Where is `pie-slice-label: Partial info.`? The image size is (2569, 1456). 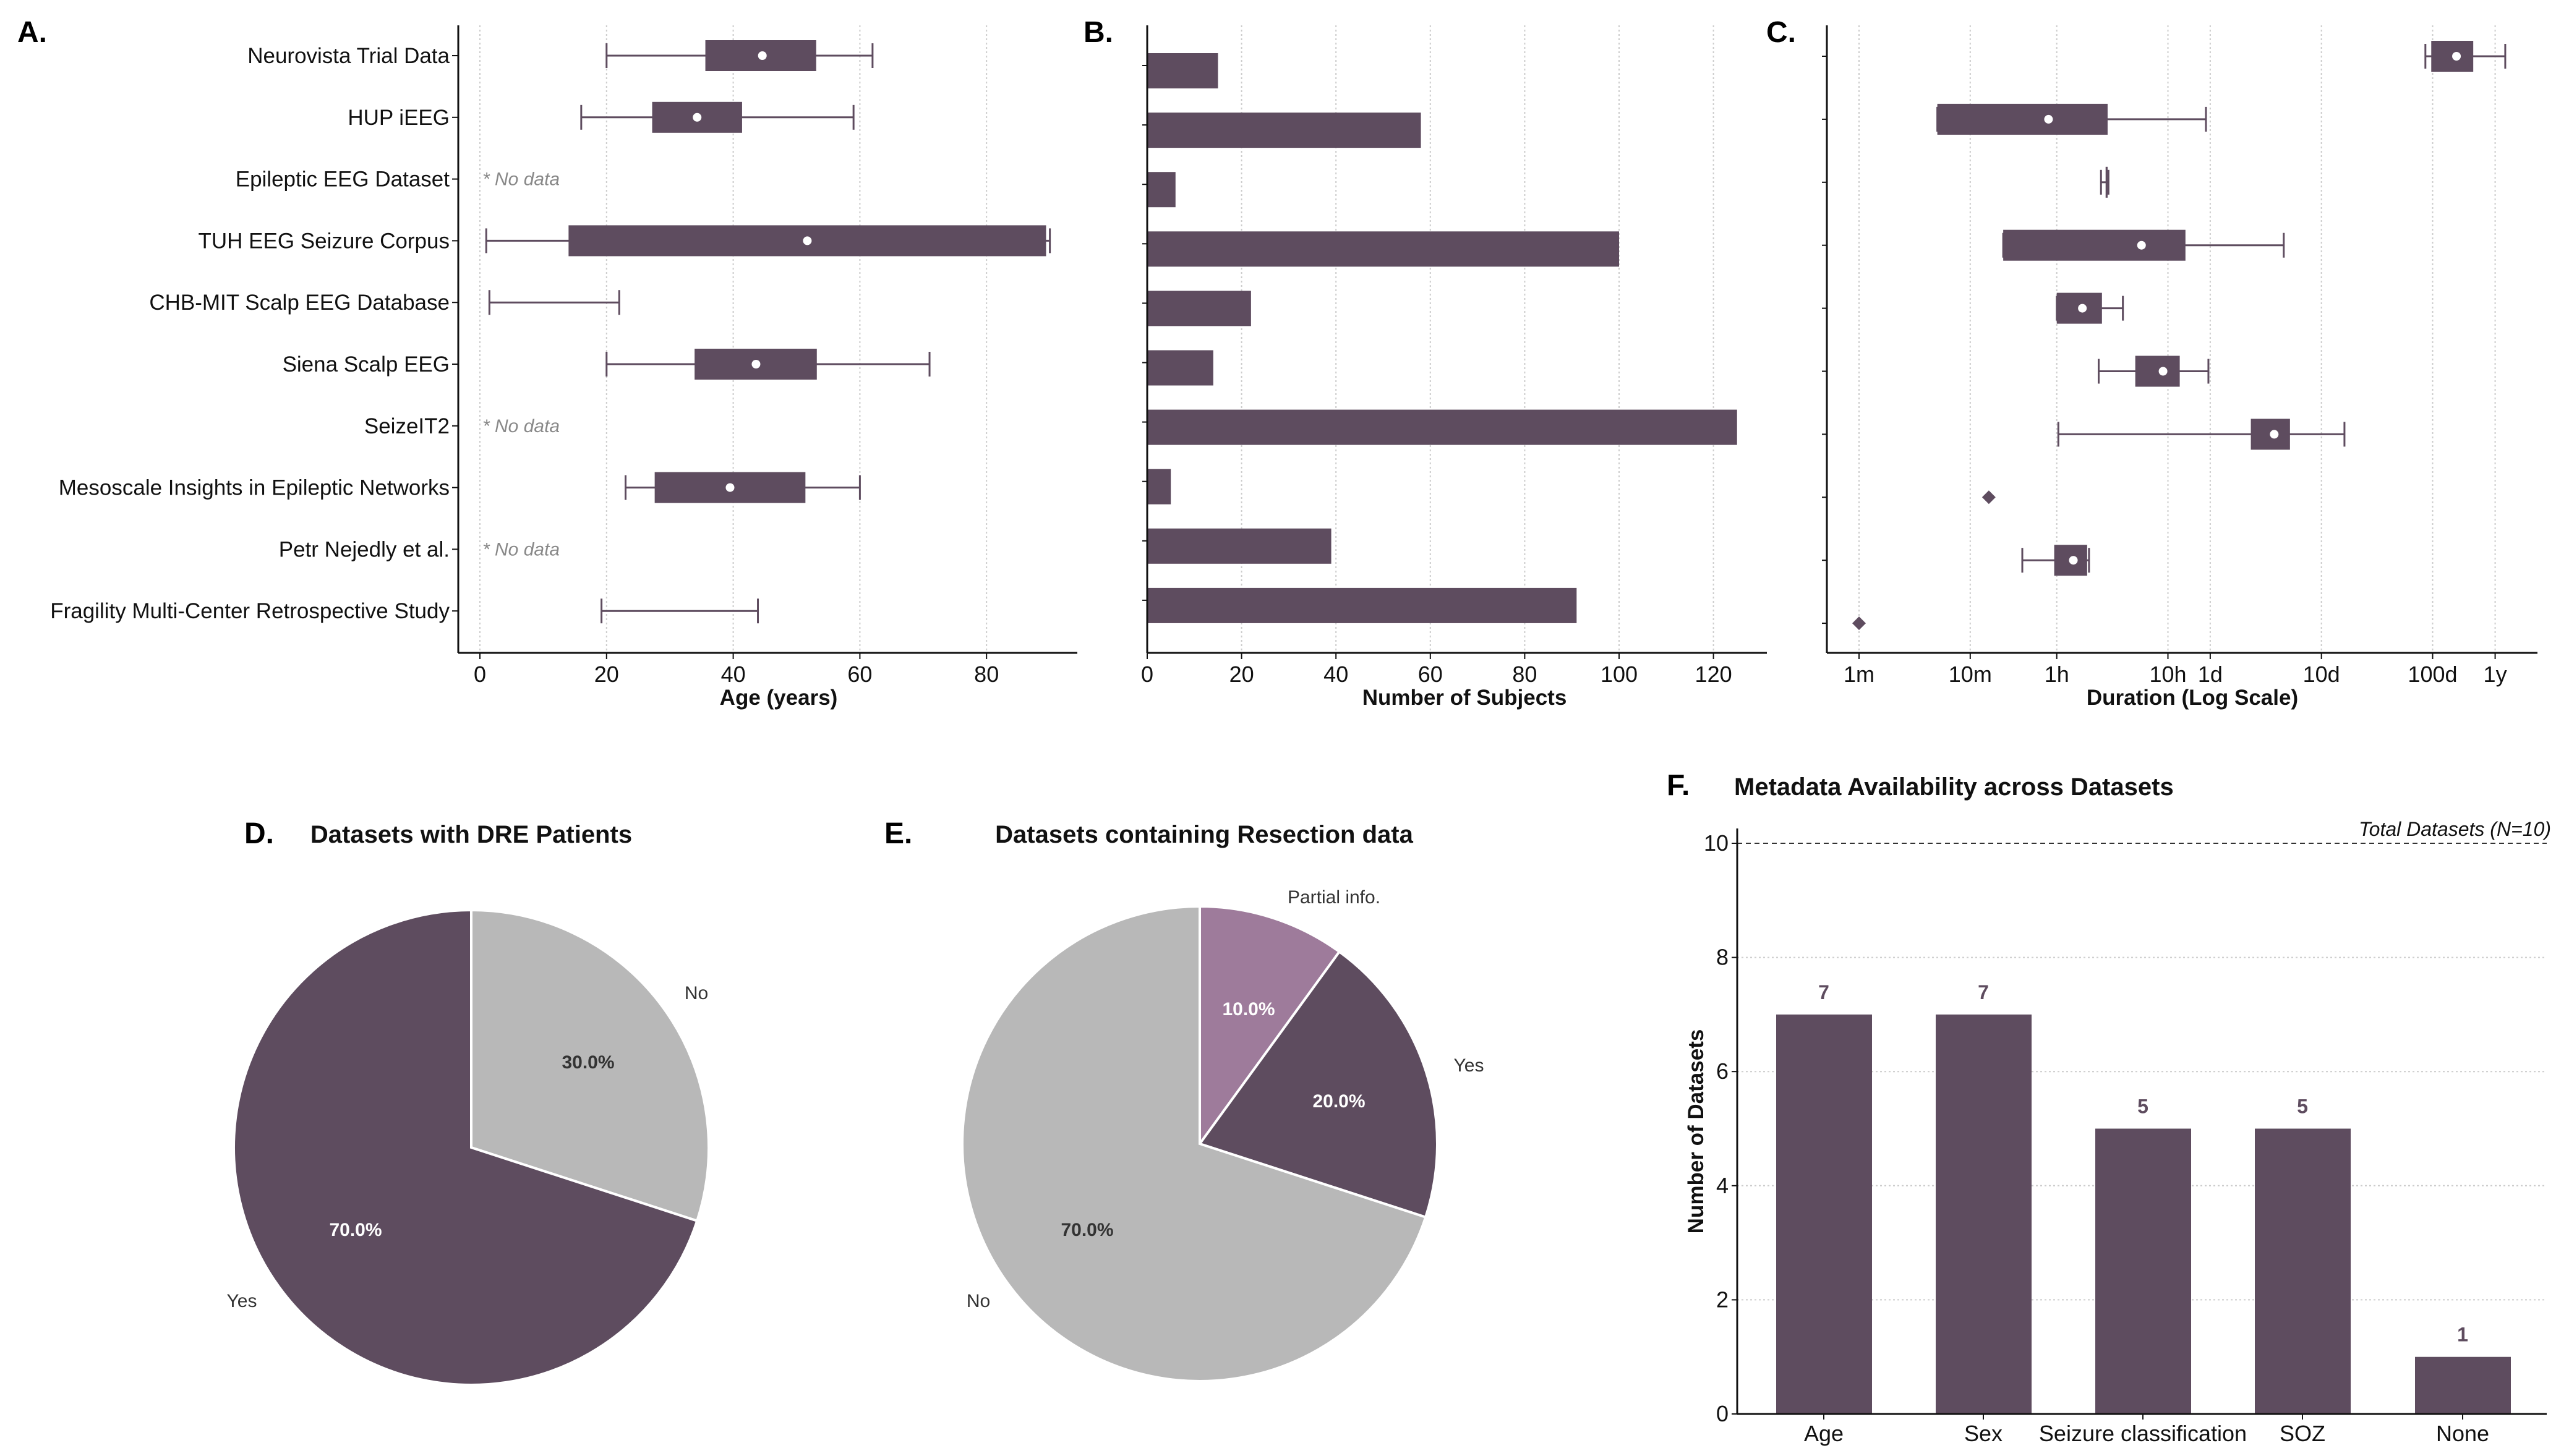
pie-slice-label: Partial info. is located at coordinates (1334, 897).